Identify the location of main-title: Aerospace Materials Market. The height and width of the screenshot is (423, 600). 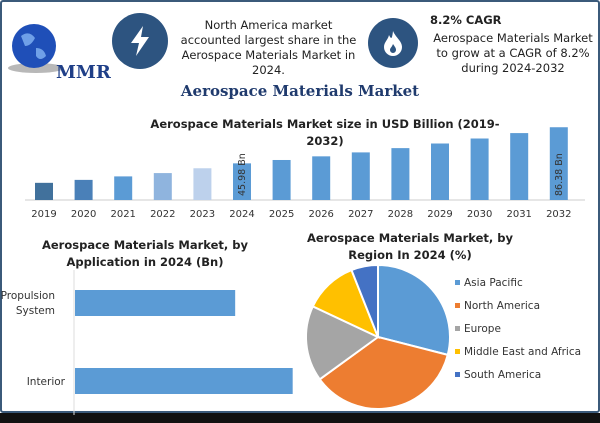
(300, 91).